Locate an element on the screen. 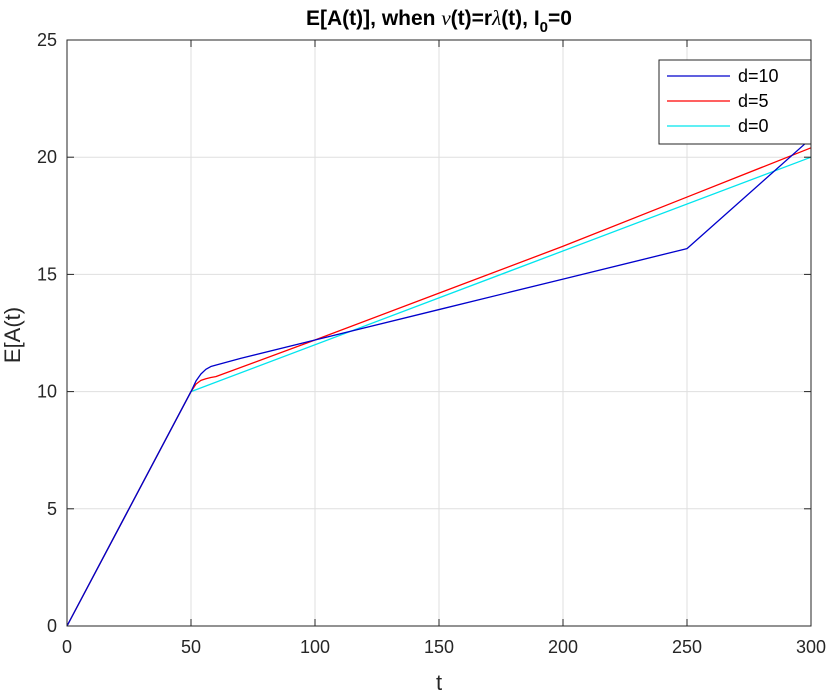 This screenshot has width=830, height=693. title-nu: ν is located at coordinates (446, 18).